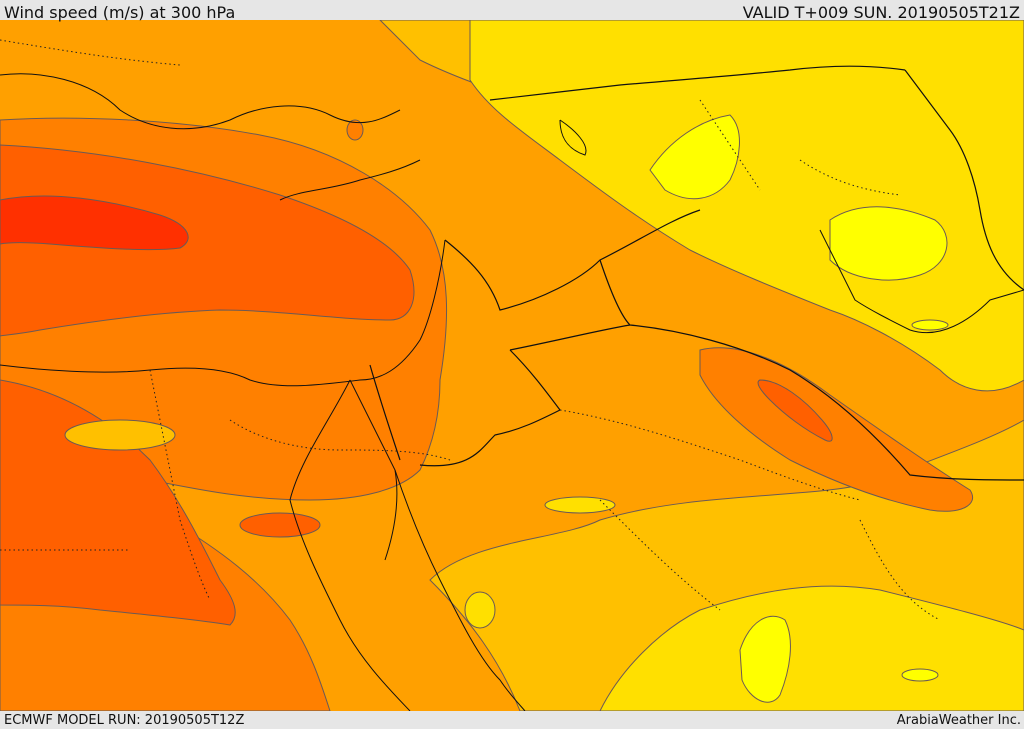  I want to click on band-ff6000-jet, so click(207, 240).